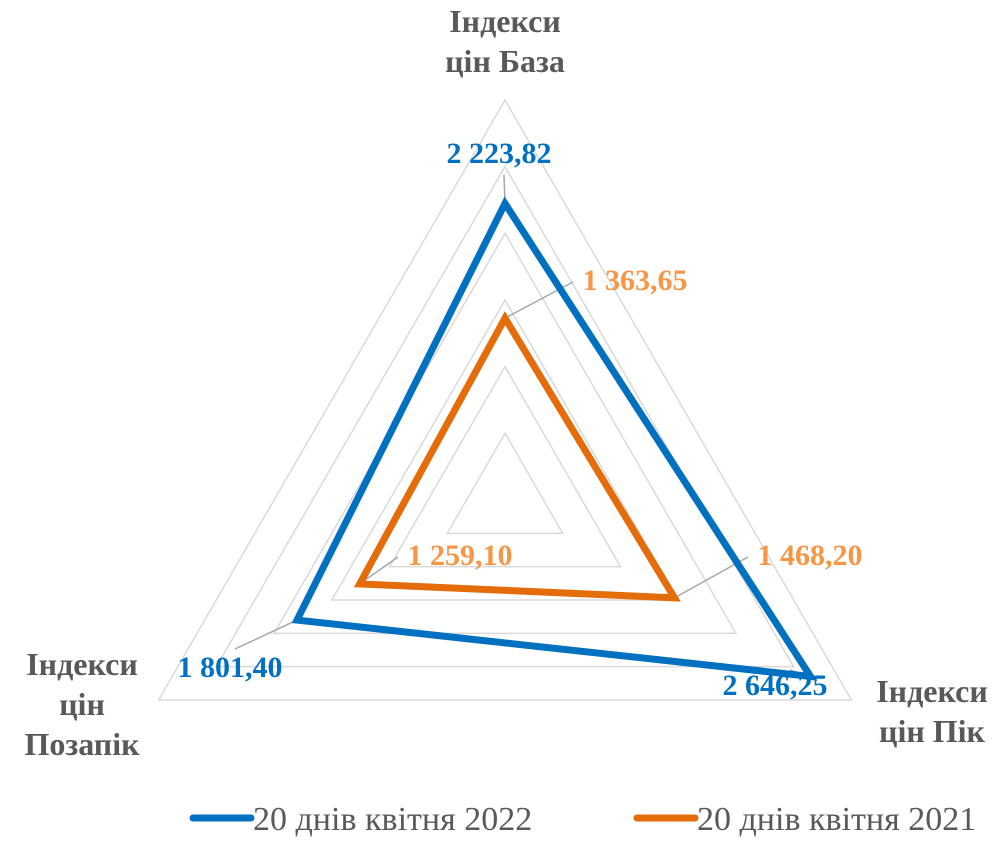  What do you see at coordinates (635, 280) in the screenshot?
I see `data-label: 1 363,65` at bounding box center [635, 280].